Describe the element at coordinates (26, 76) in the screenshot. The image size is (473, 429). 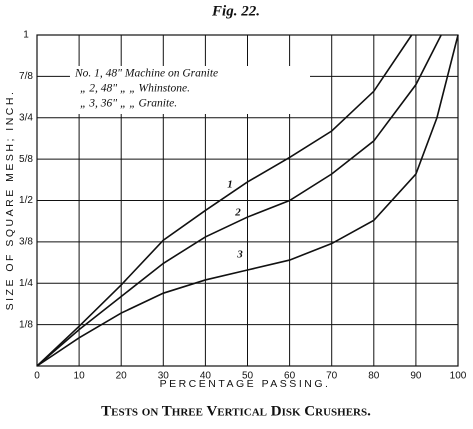
I see `y-tick-label: 7/8` at that location.